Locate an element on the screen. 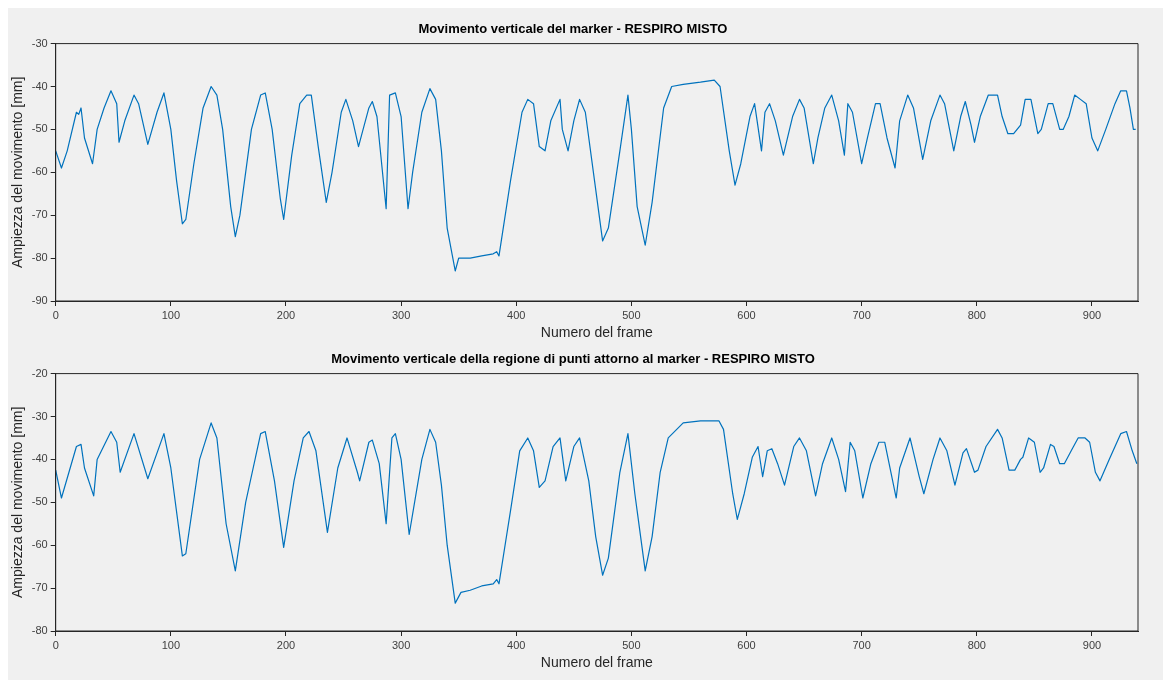  y-tick-label: -90 is located at coordinates (39, 300).